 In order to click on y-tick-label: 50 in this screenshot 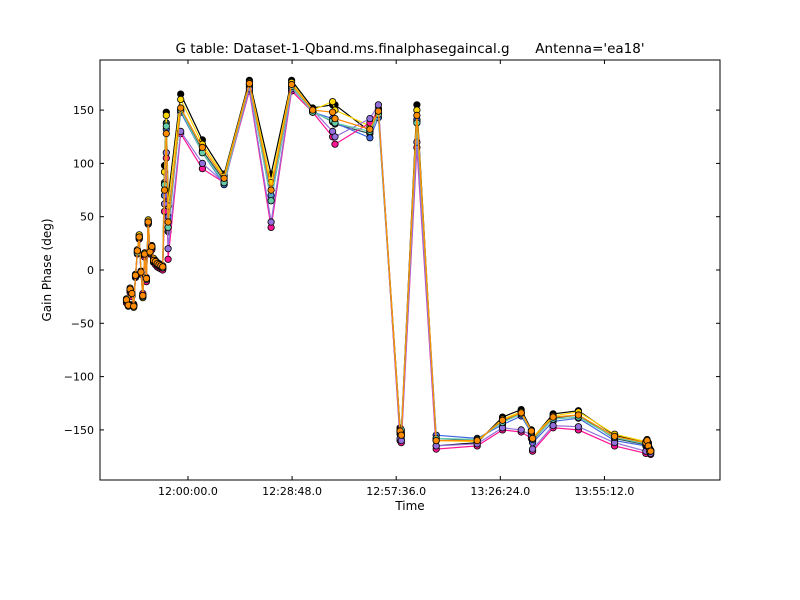, I will do `click(87, 217)`.